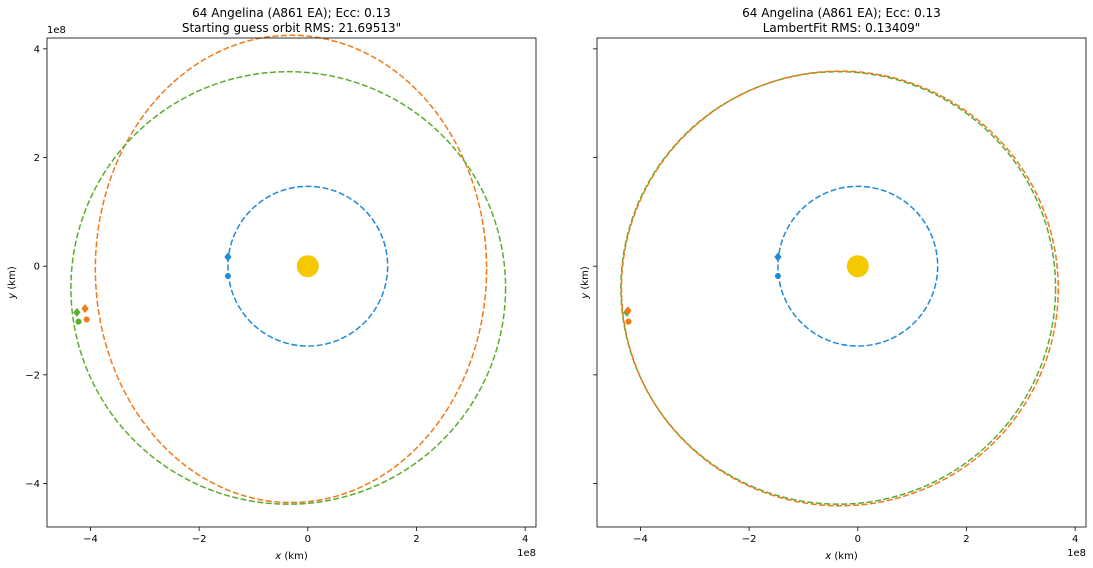 The height and width of the screenshot is (568, 1093). I want to click on subplot-title-line2: Starting guess orbit RMS: 21.69513", so click(291, 28).